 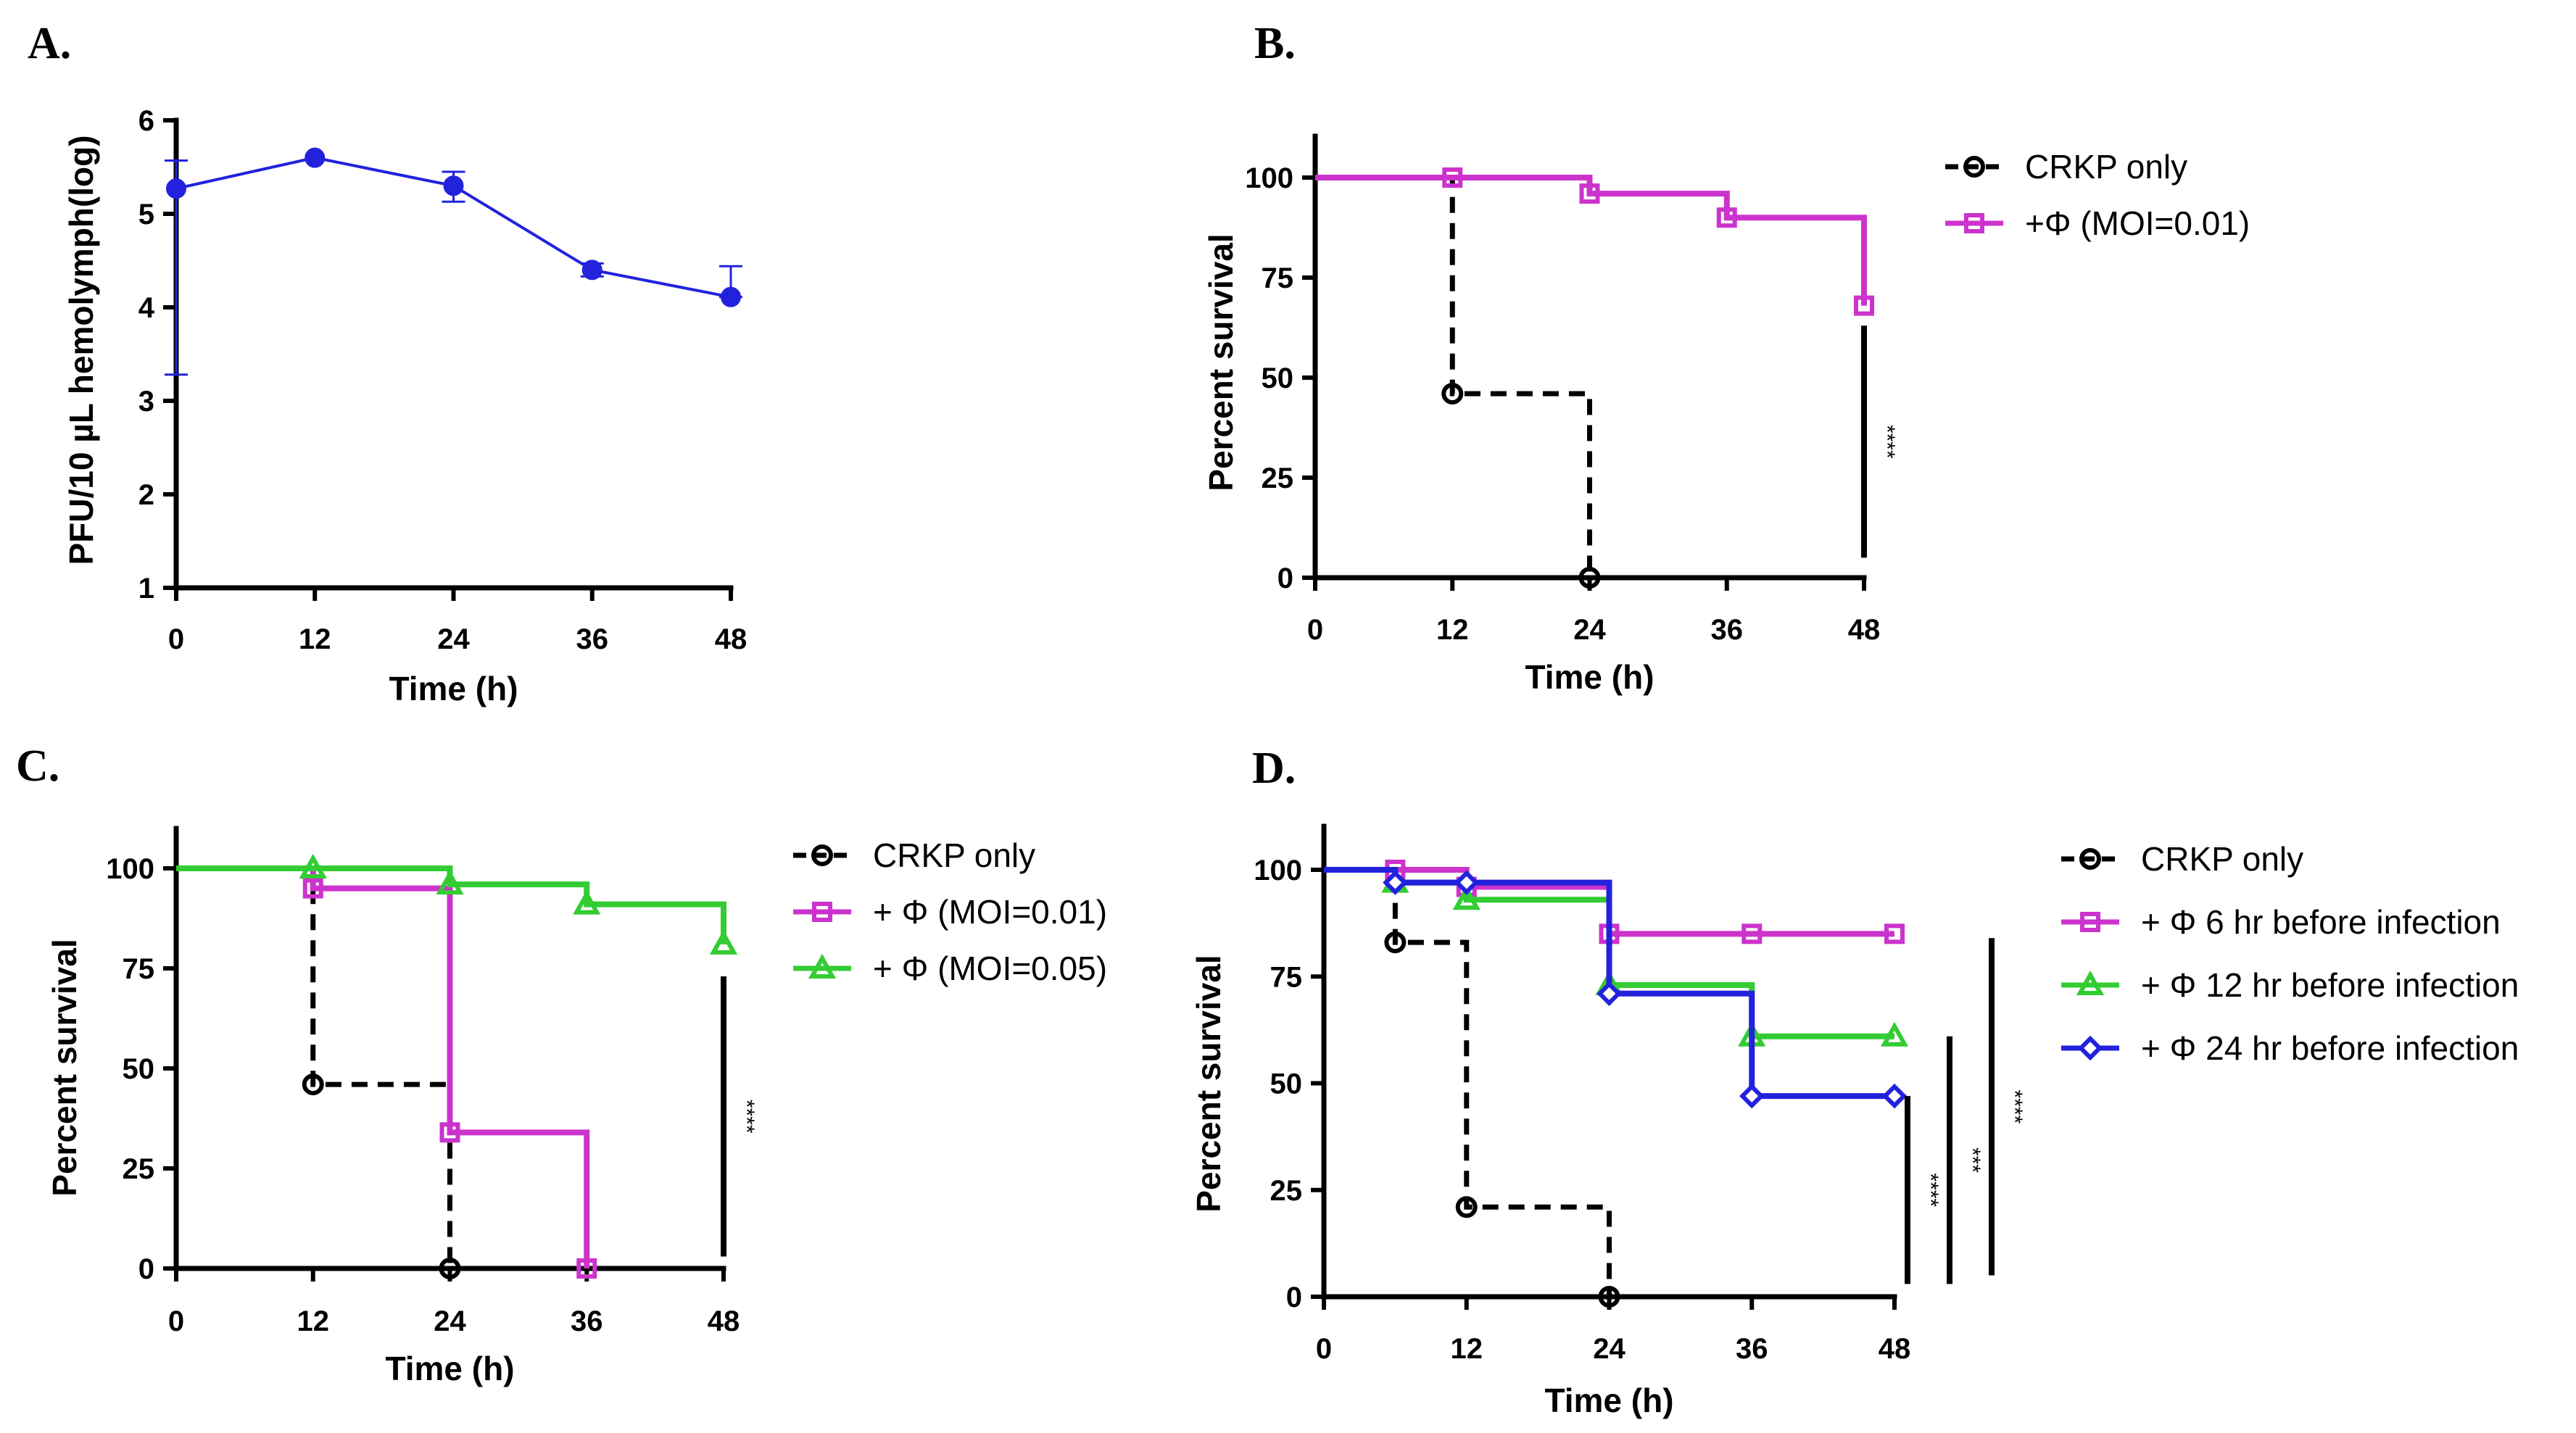 I want to click on legend-label: + Φ 24 hr before infection, so click(x=2330, y=1048).